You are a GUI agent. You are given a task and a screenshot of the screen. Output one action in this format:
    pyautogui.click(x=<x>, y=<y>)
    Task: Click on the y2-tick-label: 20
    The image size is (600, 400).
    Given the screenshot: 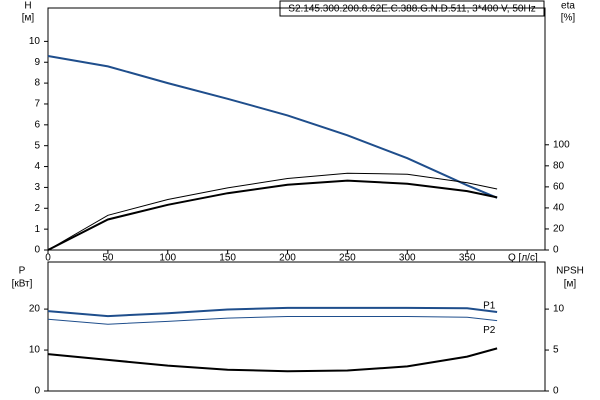 What is the action you would take?
    pyautogui.click(x=559, y=229)
    